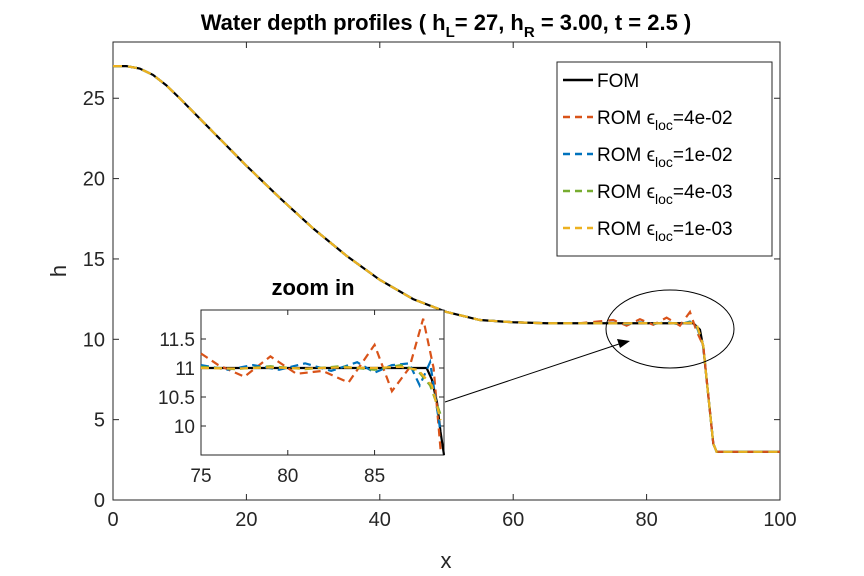 The width and height of the screenshot is (864, 576). I want to click on y-tick-label: 0, so click(99, 501).